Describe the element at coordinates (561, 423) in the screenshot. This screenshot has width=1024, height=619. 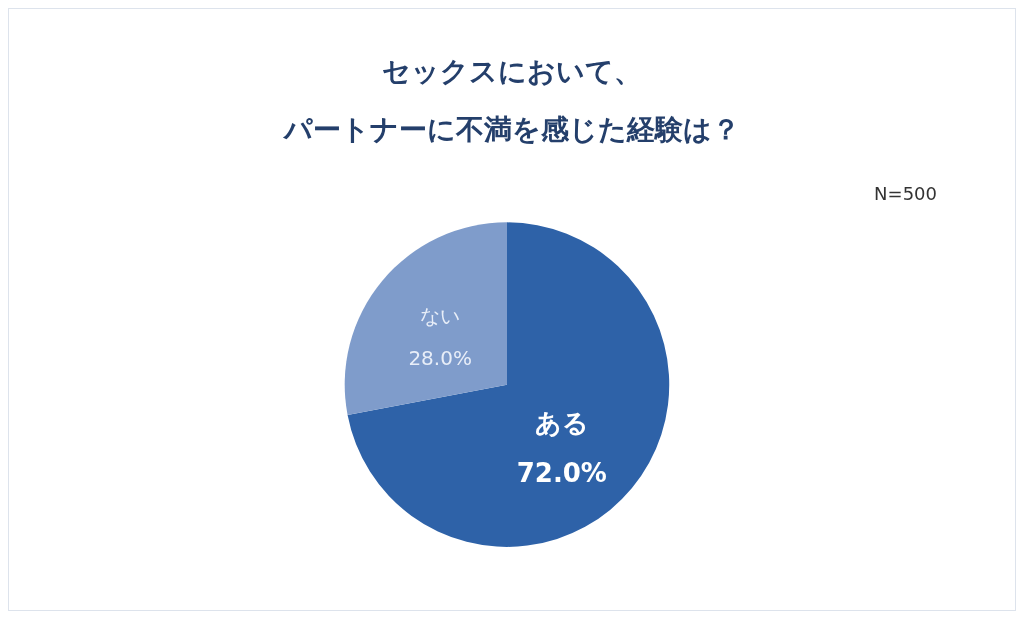
I see `slice-label: ある` at that location.